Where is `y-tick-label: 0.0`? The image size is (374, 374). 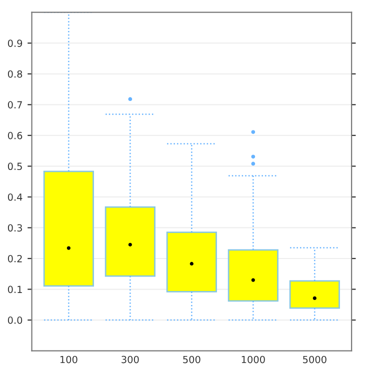 y-tick-label: 0.0 is located at coordinates (15, 320).